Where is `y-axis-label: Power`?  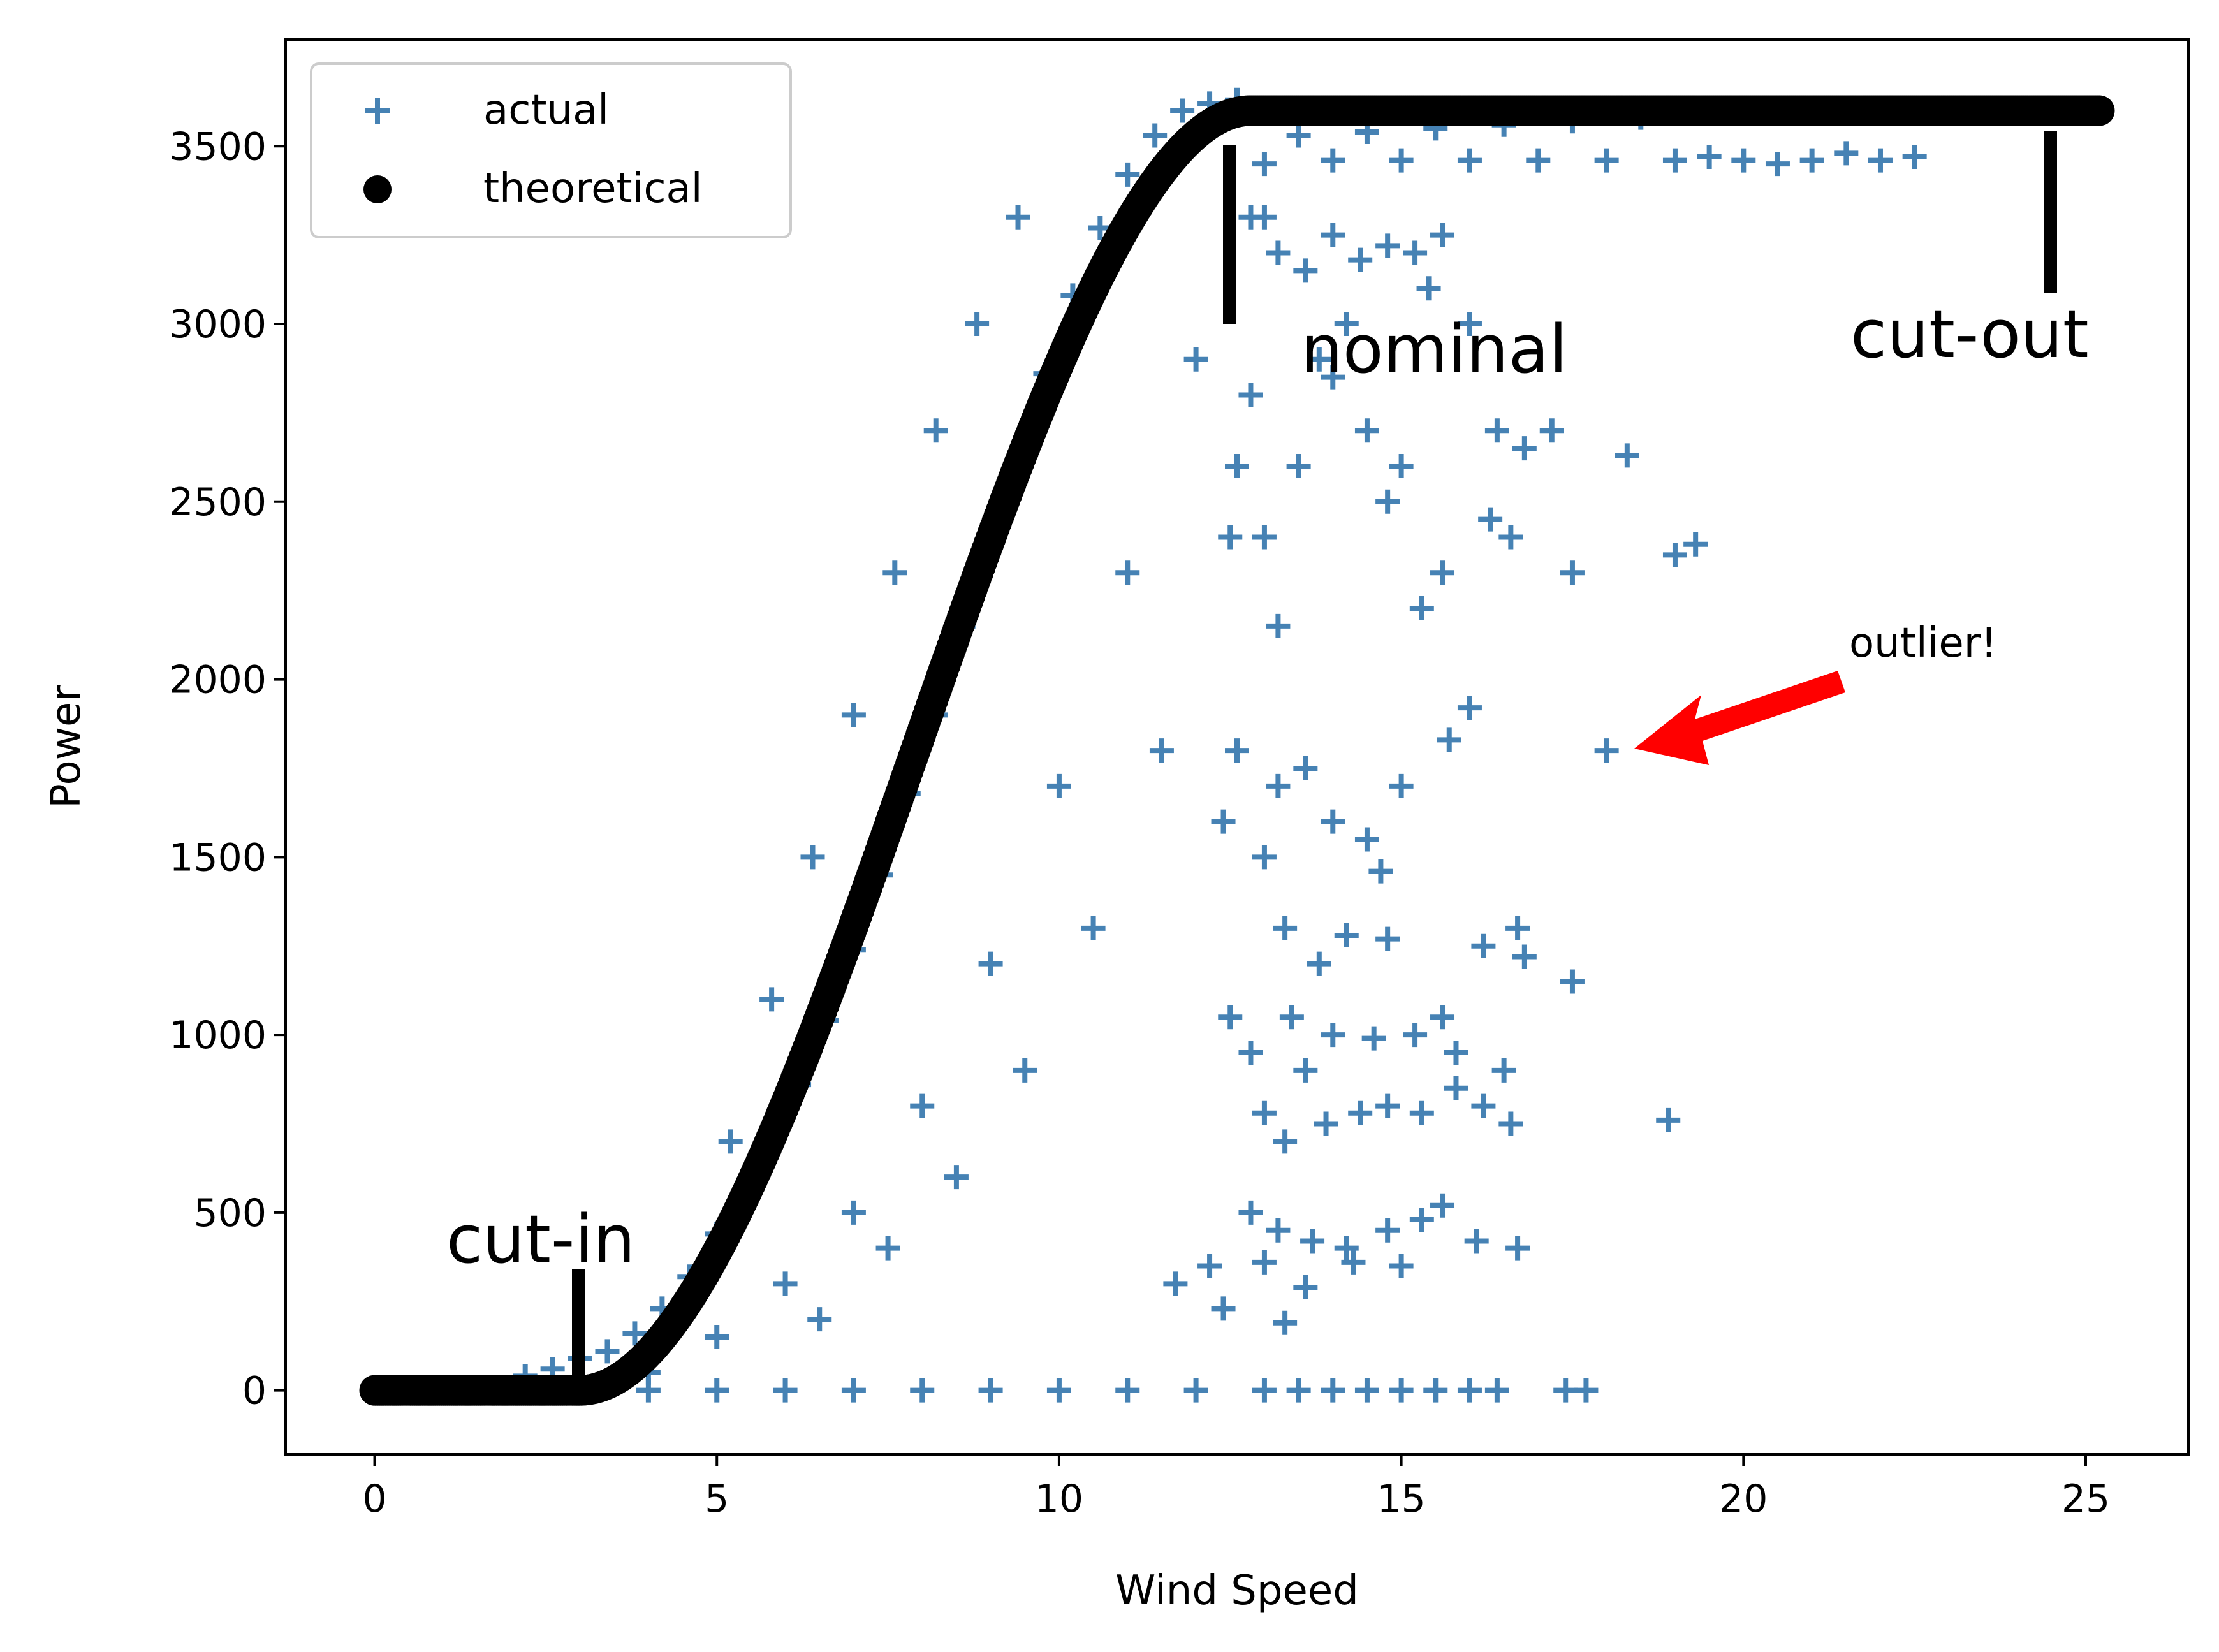 y-axis-label: Power is located at coordinates (66, 747).